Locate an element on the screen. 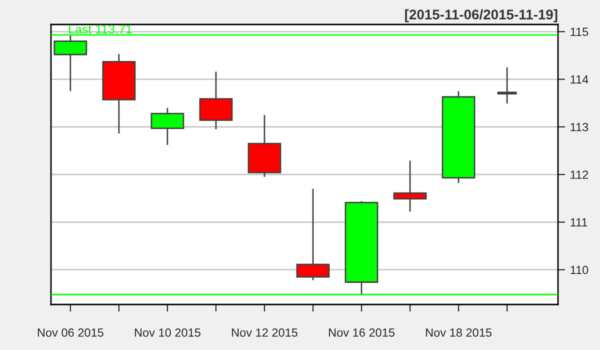  candlestick is located at coordinates (410, 186).